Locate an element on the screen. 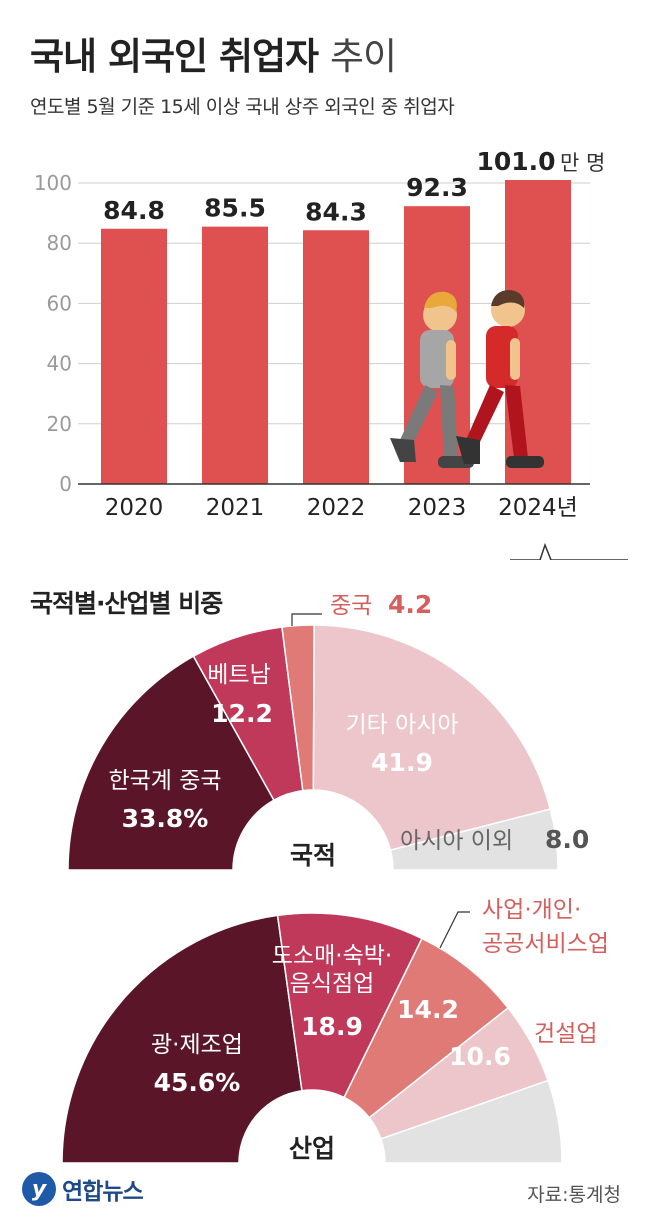 Image resolution: width=651 pixels, height=1226 pixels. slice-value-label: 10.6 is located at coordinates (480, 1056).